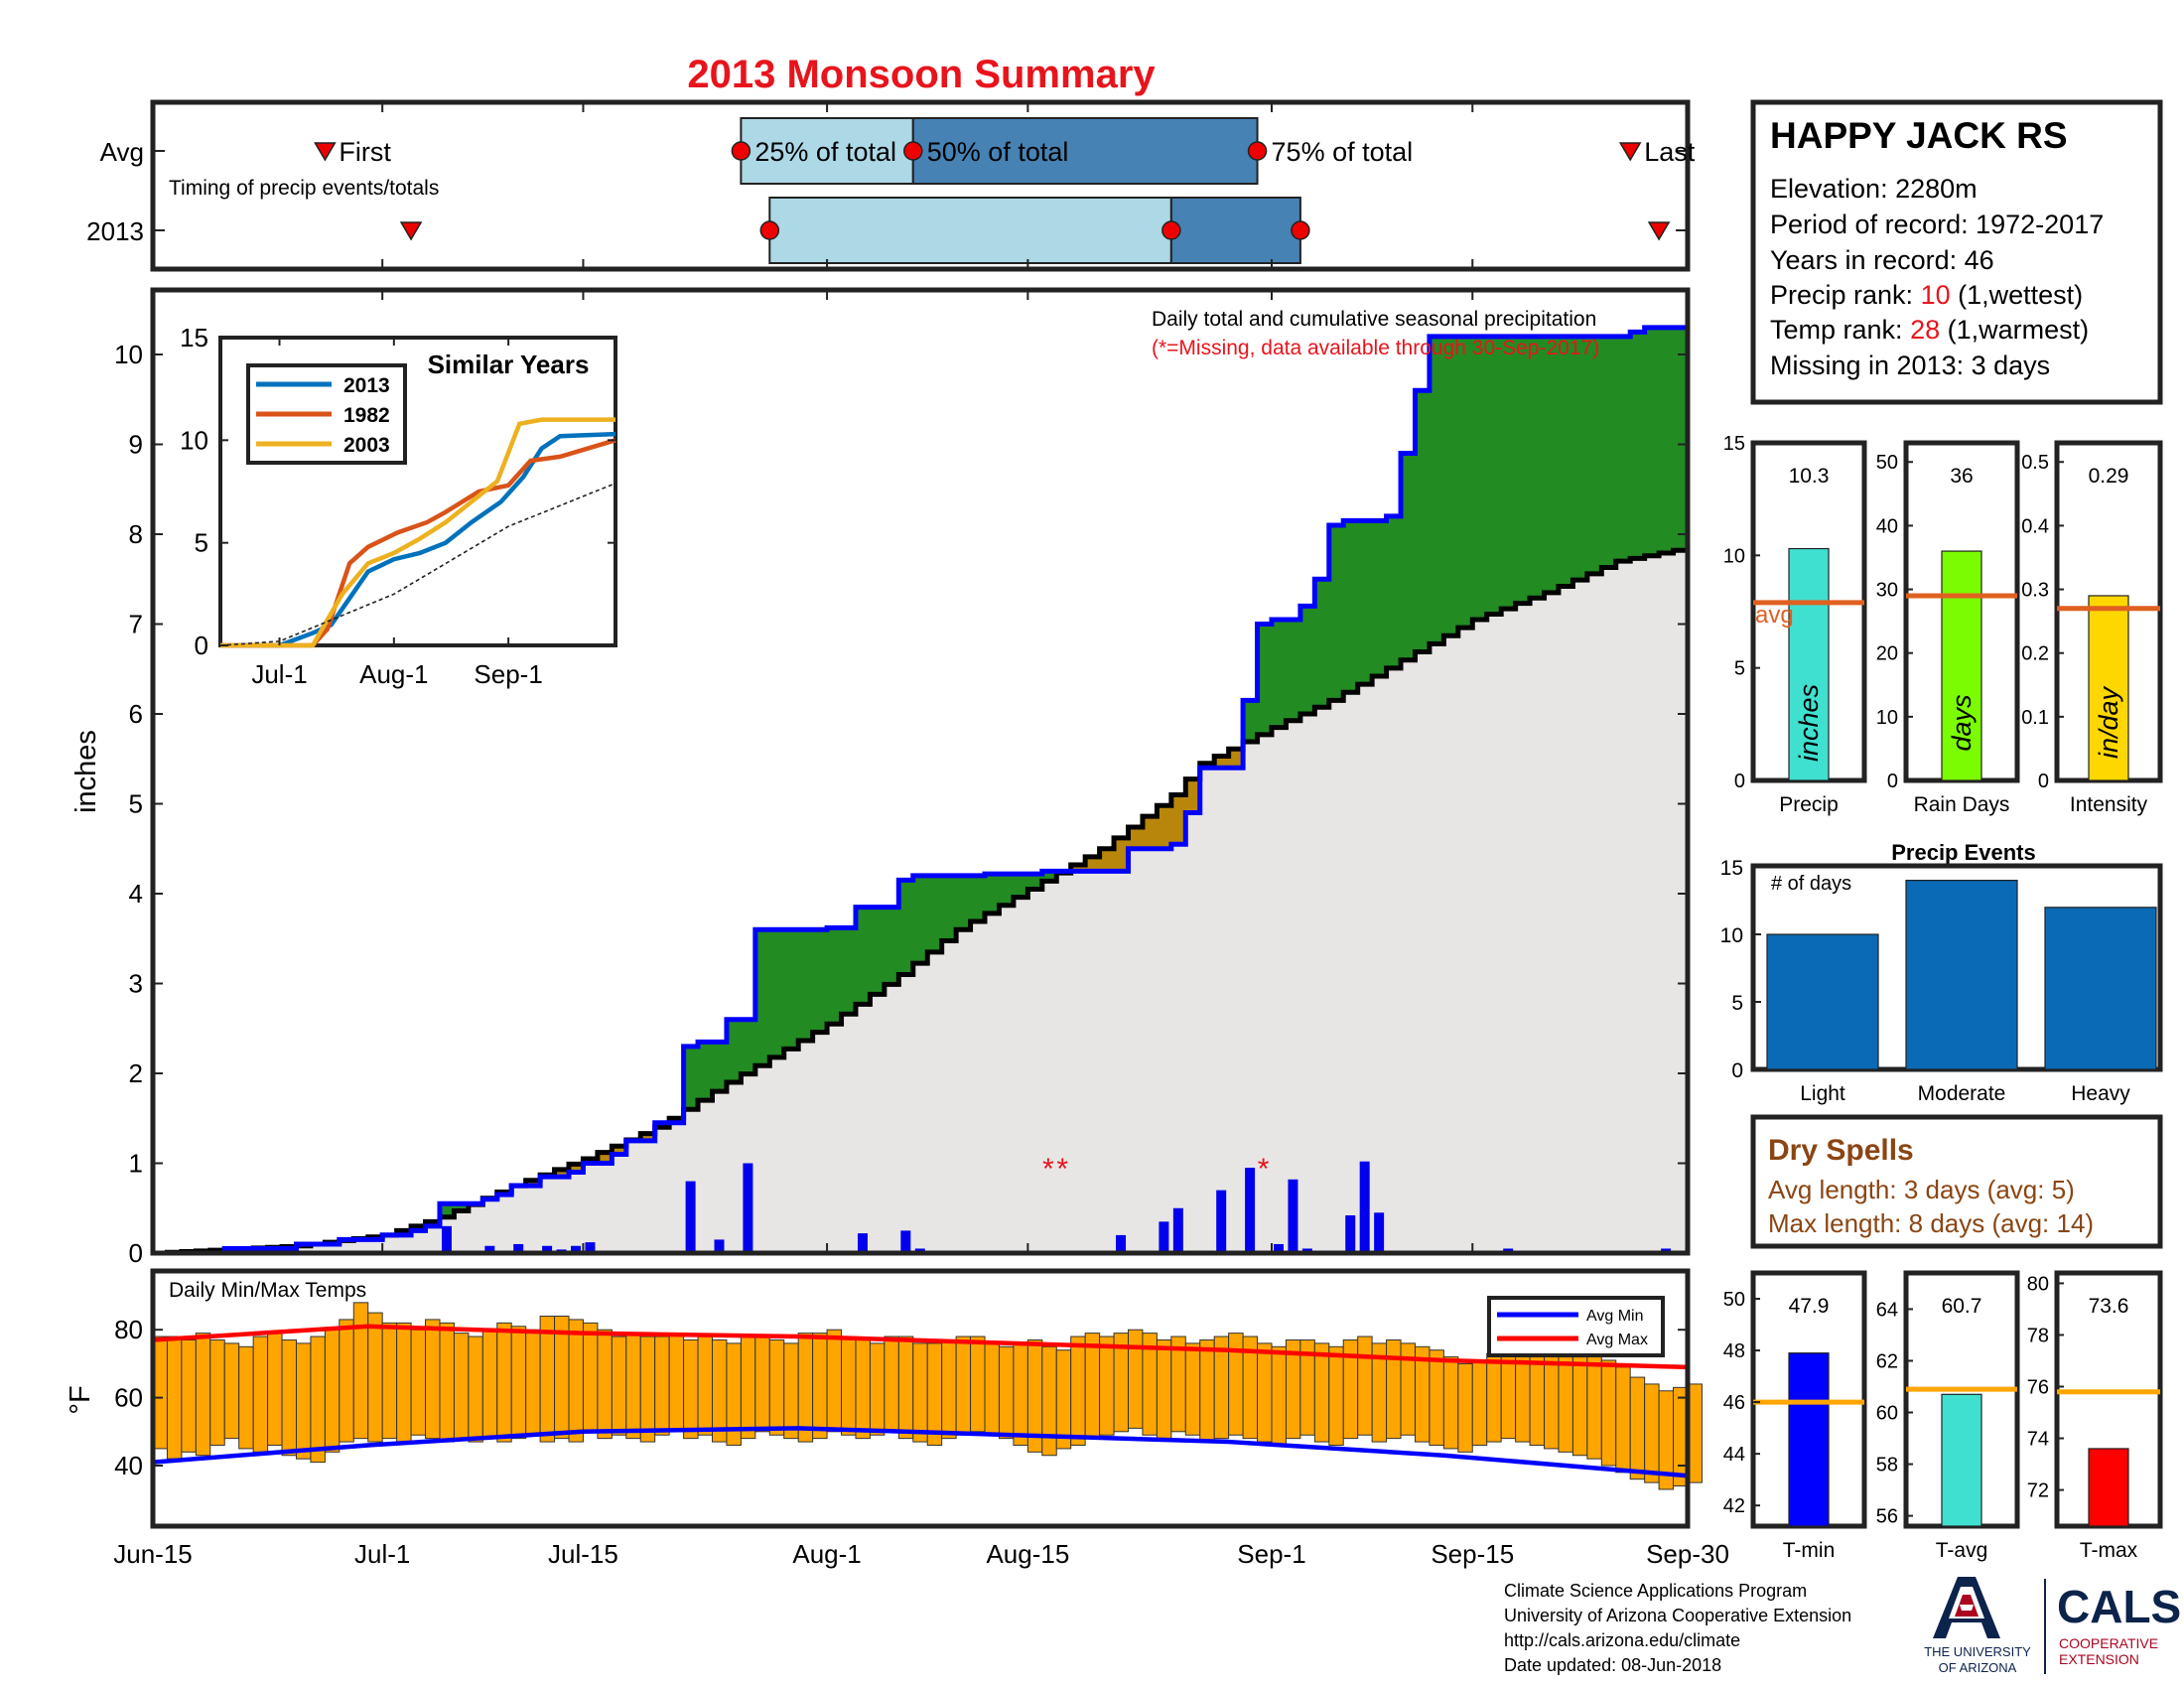  What do you see at coordinates (1887, 1310) in the screenshot?
I see `tavg-gauge-tick-label: 64` at bounding box center [1887, 1310].